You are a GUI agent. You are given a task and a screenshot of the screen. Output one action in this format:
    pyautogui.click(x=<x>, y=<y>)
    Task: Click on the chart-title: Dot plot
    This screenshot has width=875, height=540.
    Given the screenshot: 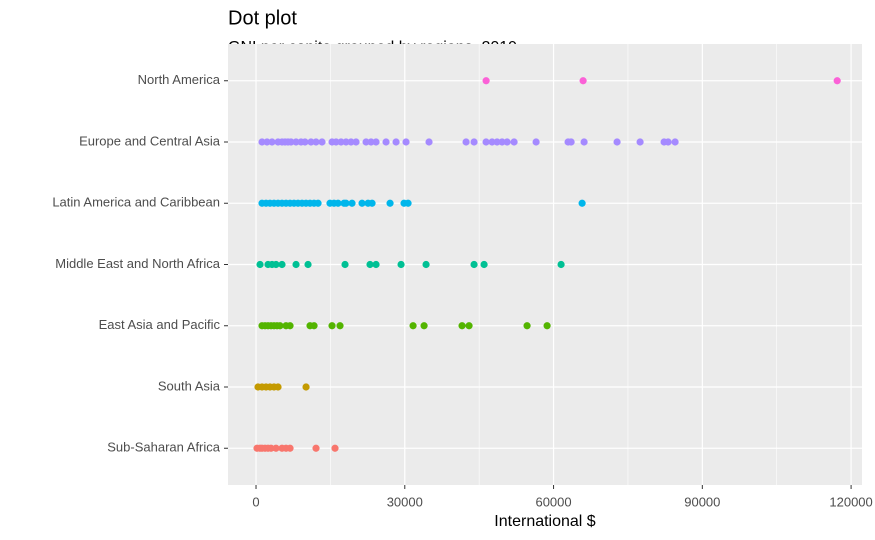 What is the action you would take?
    pyautogui.click(x=262, y=18)
    